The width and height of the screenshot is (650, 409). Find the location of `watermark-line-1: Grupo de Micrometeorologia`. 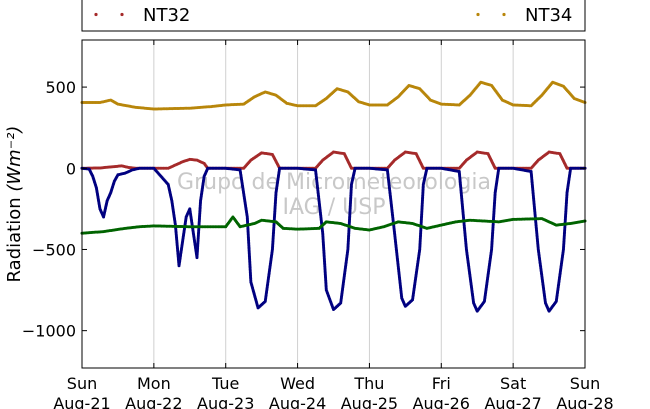

watermark-line-1: Grupo de Micrometeorologia is located at coordinates (334, 182).